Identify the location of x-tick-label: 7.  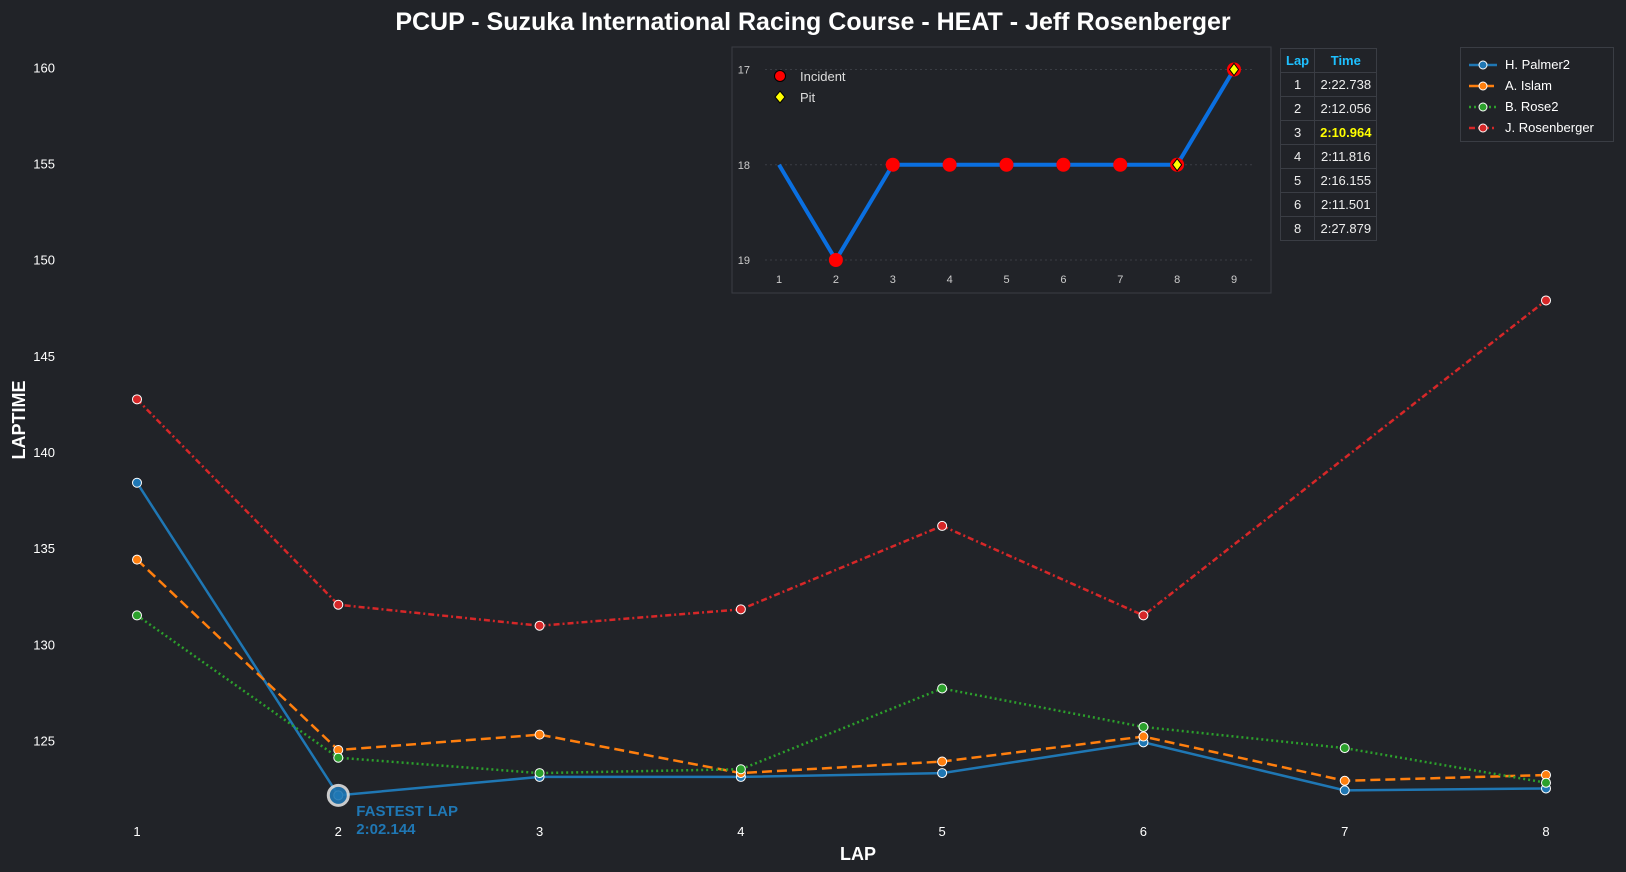
(1344, 831).